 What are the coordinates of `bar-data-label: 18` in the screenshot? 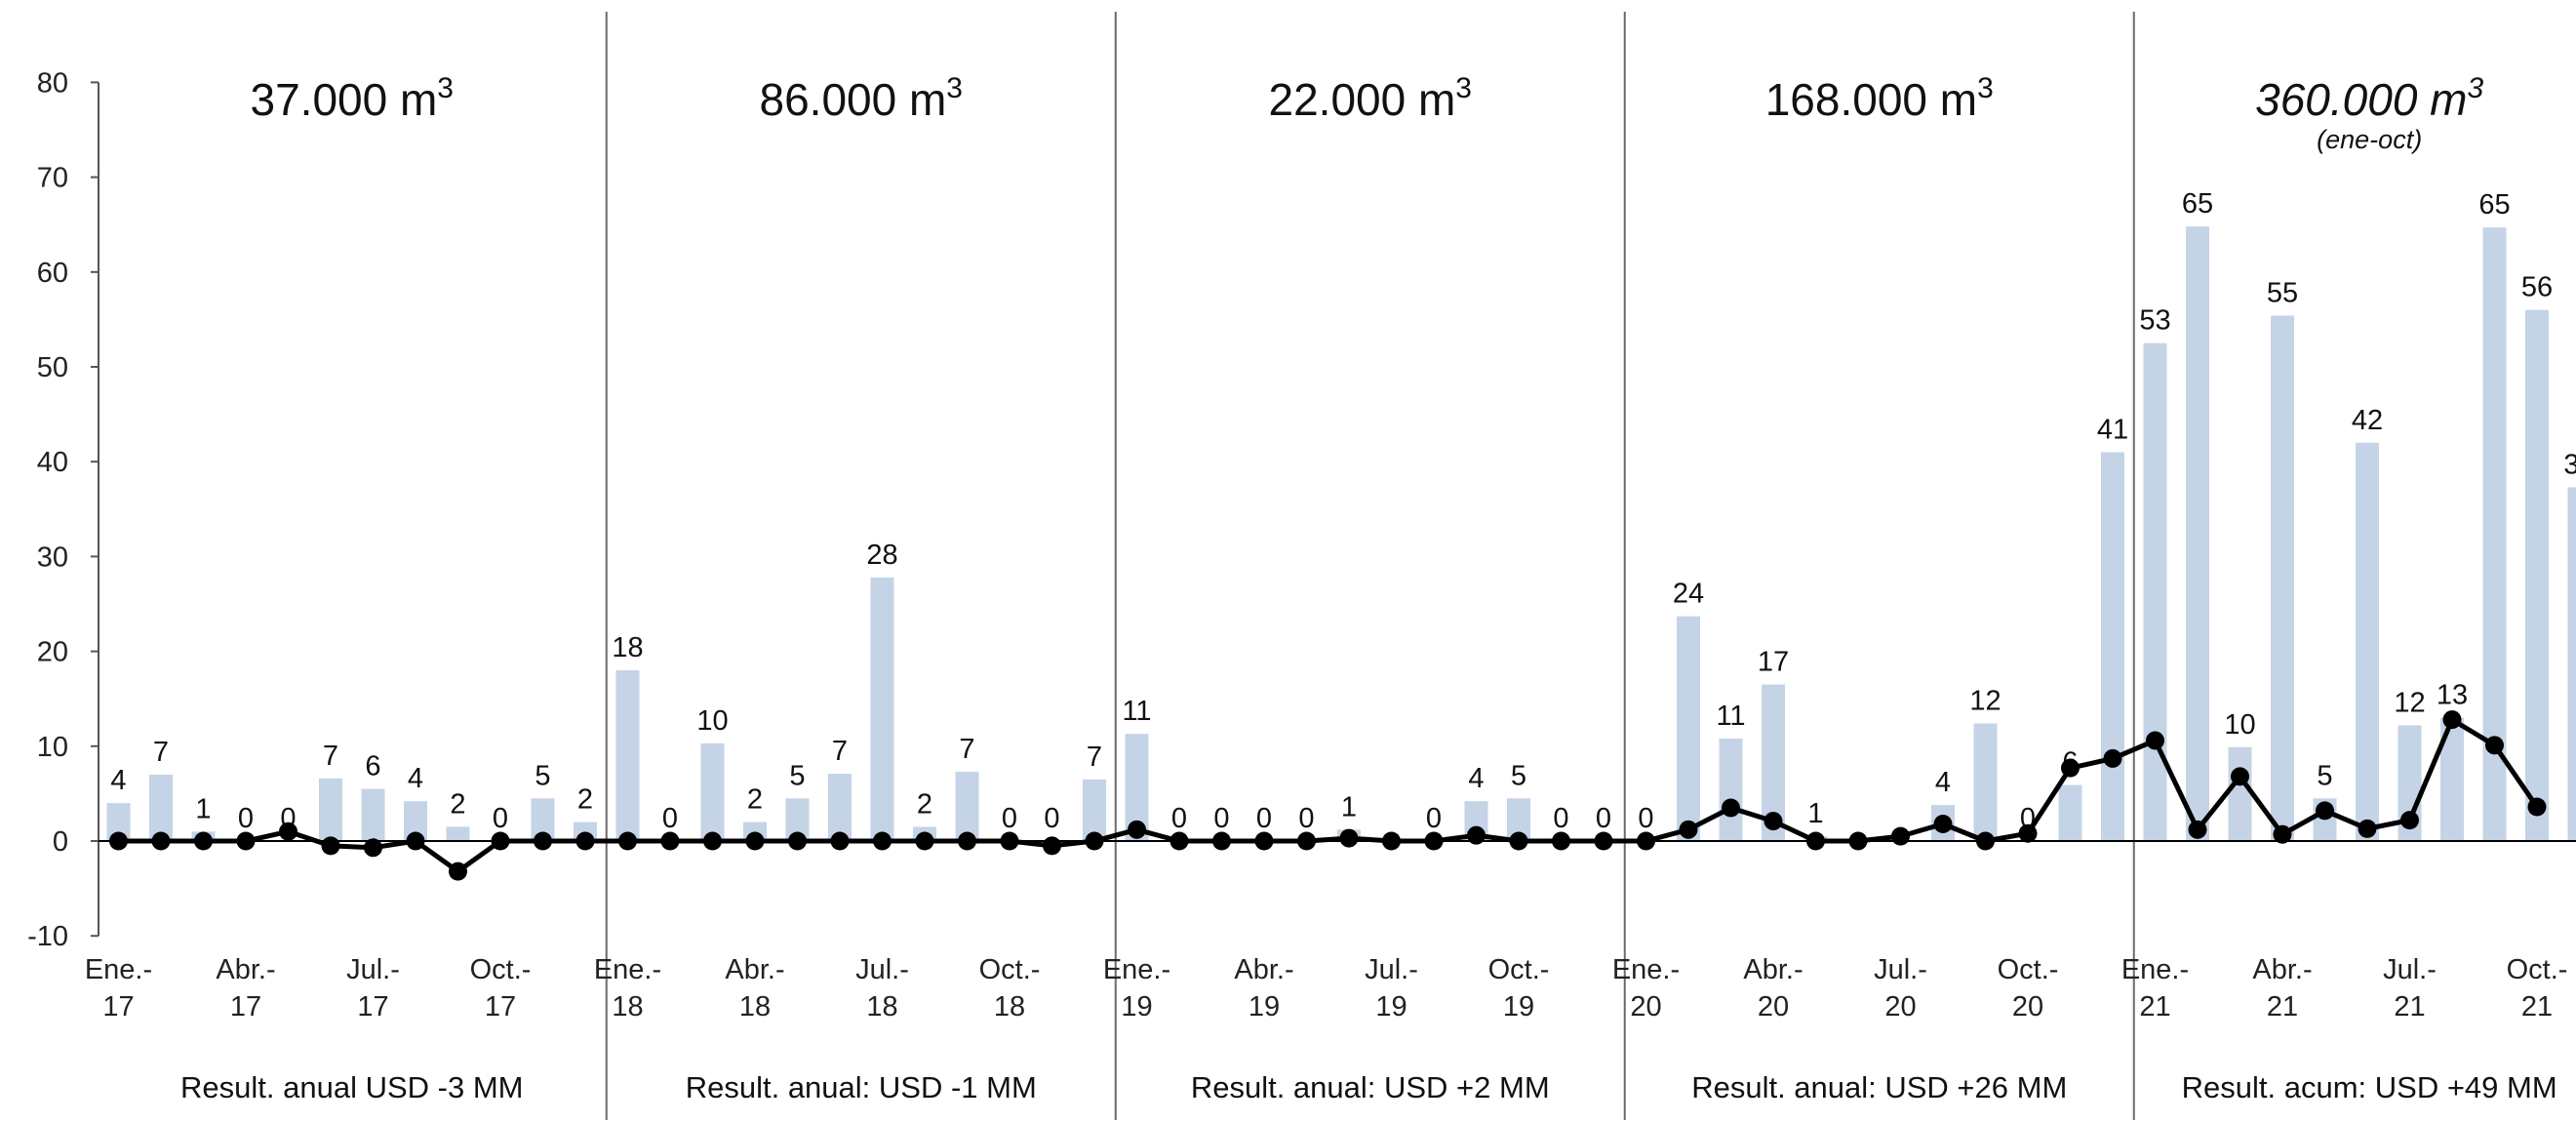 It's located at (627, 647).